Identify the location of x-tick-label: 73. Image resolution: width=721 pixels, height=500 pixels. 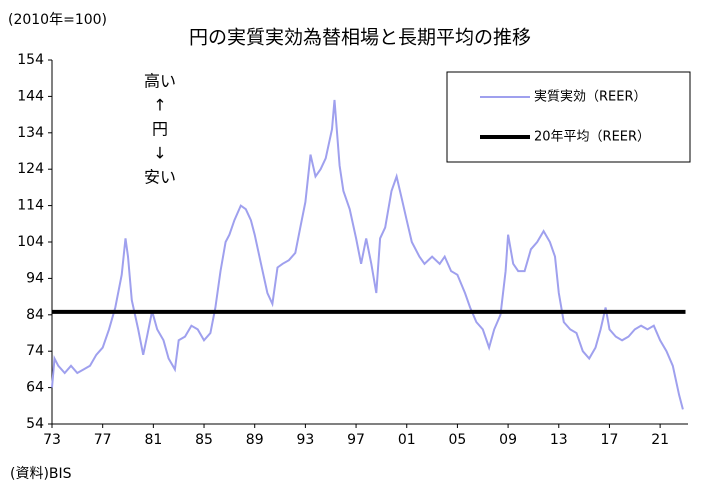
(52, 440).